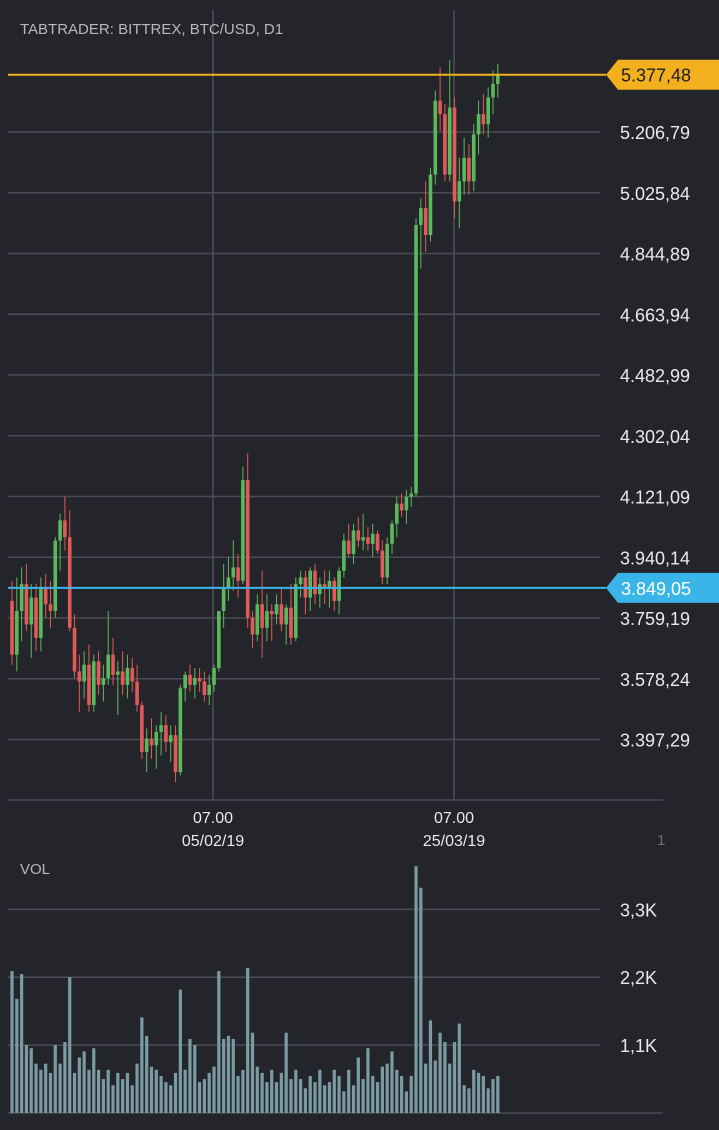  What do you see at coordinates (151, 29) in the screenshot?
I see `chart-title: TABTRADER: BITTREX, BTC/USD, D1` at bounding box center [151, 29].